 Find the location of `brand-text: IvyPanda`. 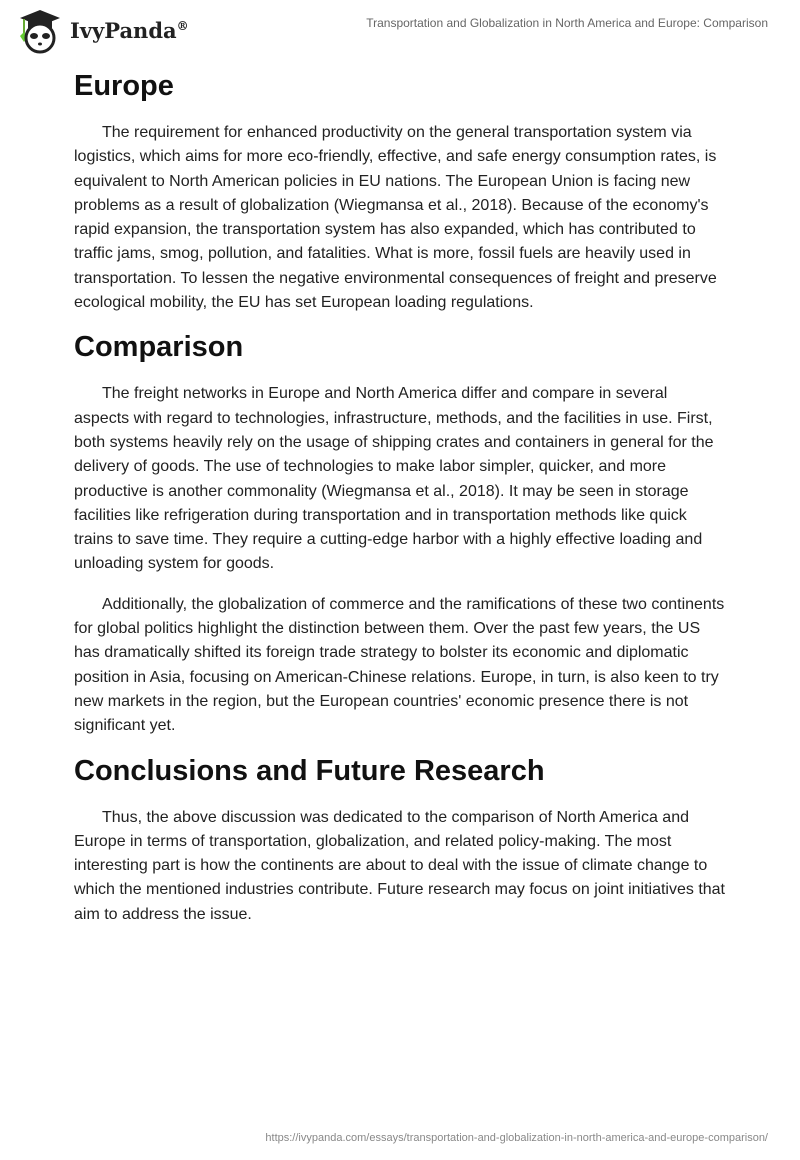

brand-text: IvyPanda is located at coordinates (123, 30).